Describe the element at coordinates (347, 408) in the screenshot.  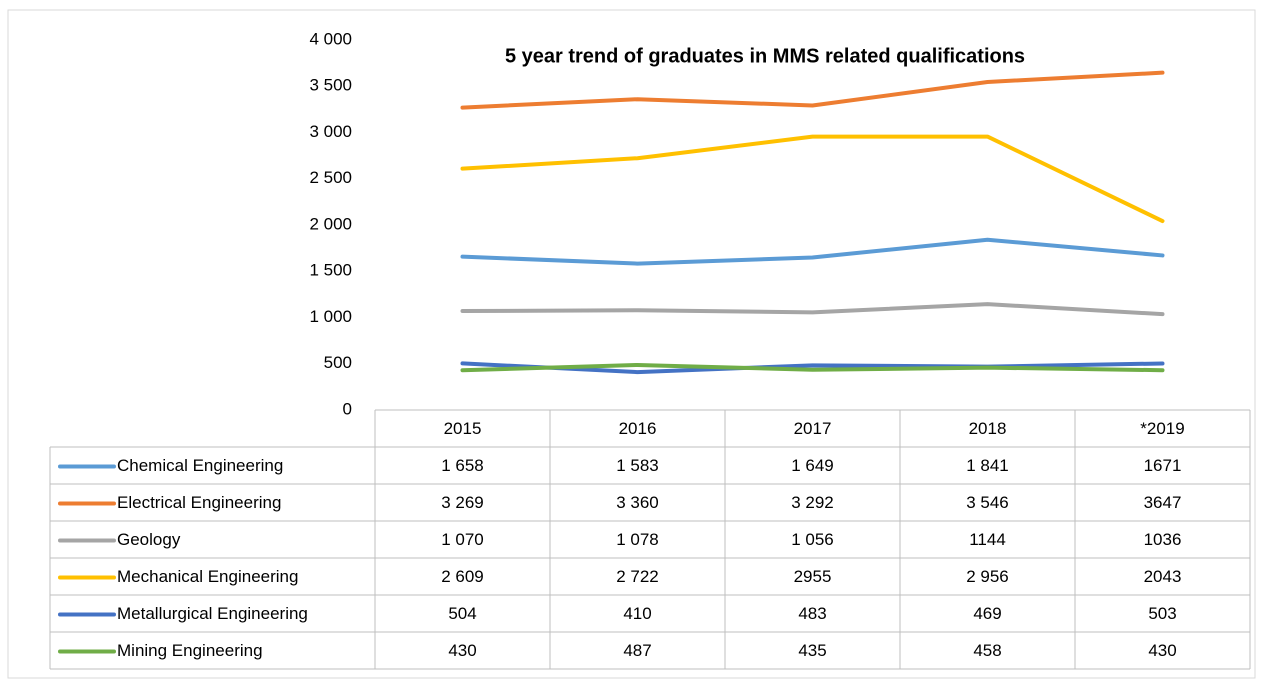
I see `y-tick-label: 0` at that location.